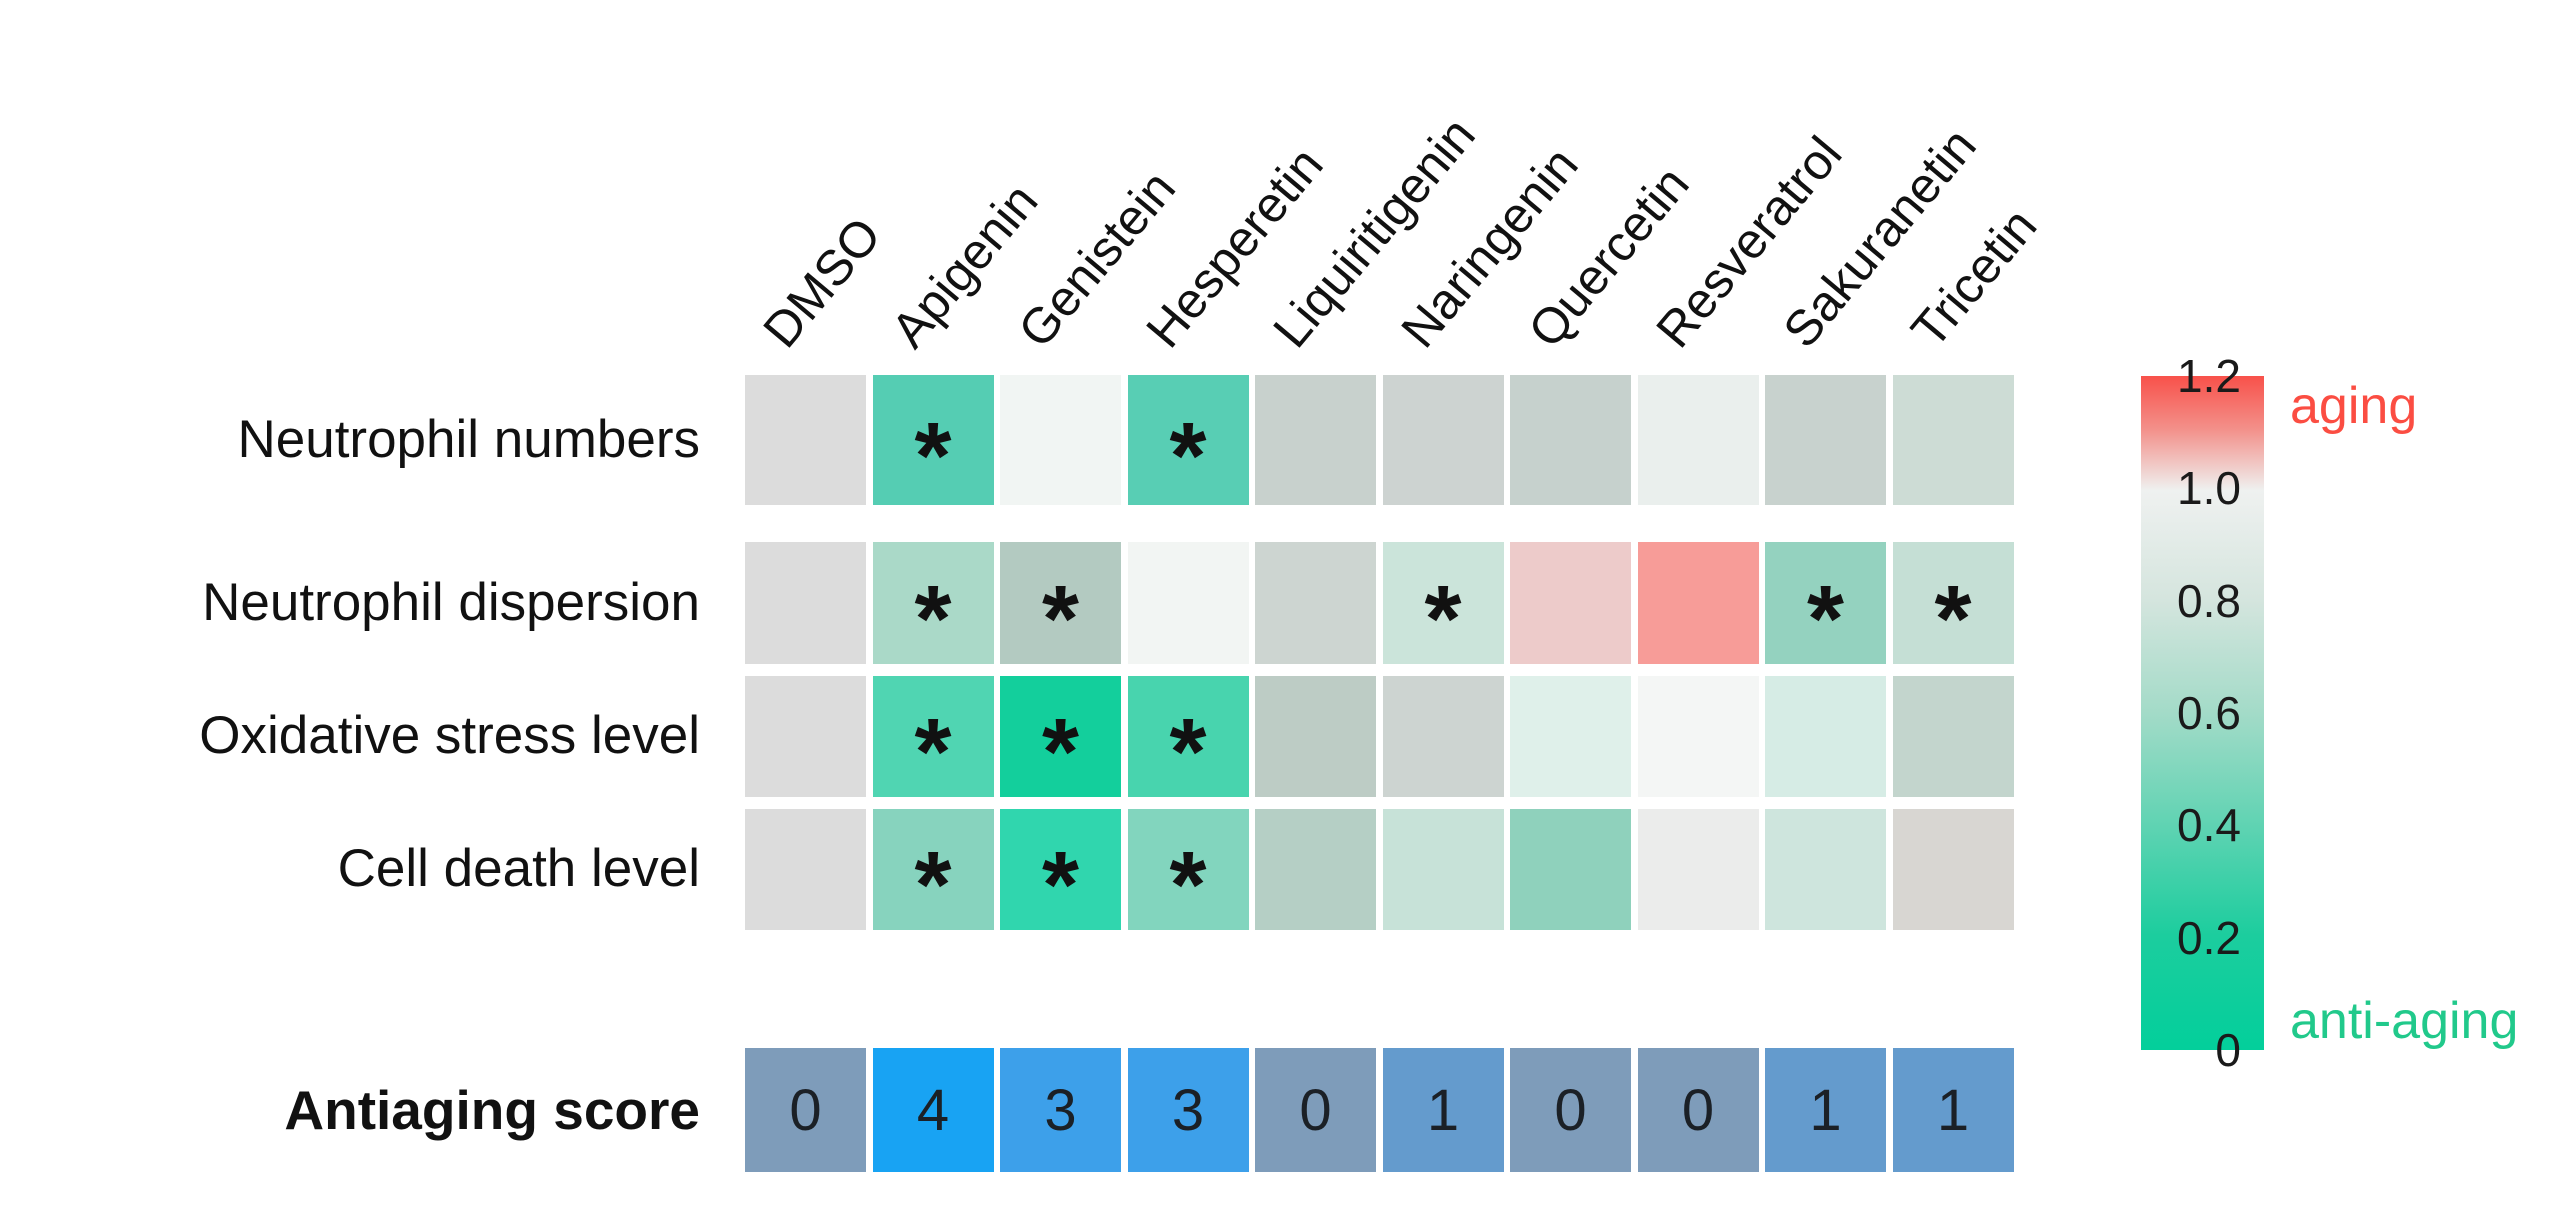  What do you see at coordinates (2209, 937) in the screenshot?
I see `colorbar-tick: 0.2` at bounding box center [2209, 937].